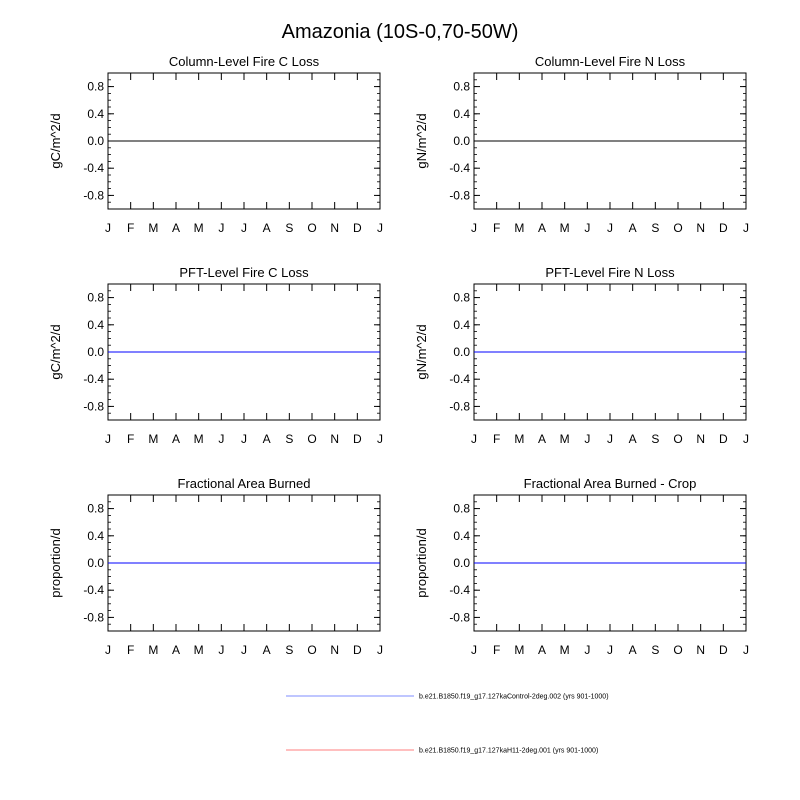  Describe the element at coordinates (421, 351) in the screenshot. I see `y-axis-label: gN/m^2/d` at that location.